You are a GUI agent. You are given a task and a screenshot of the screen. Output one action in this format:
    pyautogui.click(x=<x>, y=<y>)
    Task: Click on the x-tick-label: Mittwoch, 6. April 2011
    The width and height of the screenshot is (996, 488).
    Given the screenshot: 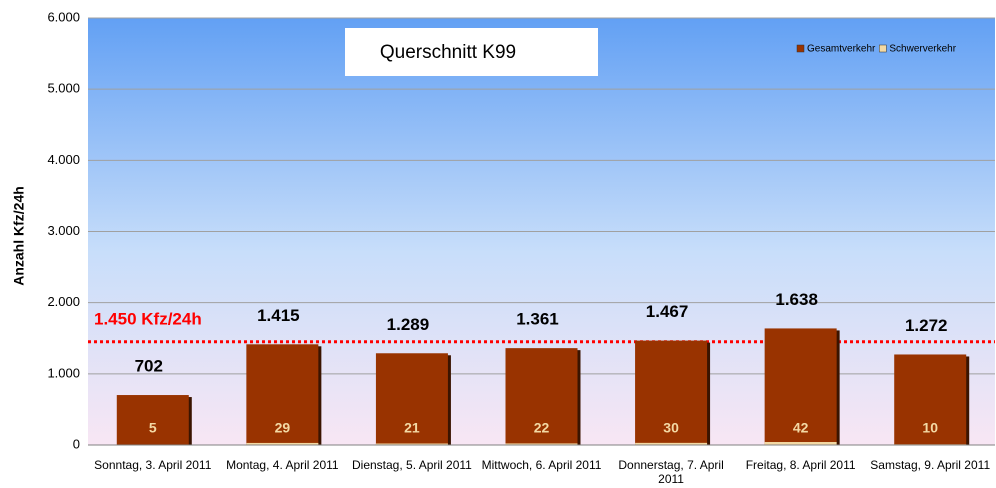 What is the action you would take?
    pyautogui.click(x=541, y=465)
    